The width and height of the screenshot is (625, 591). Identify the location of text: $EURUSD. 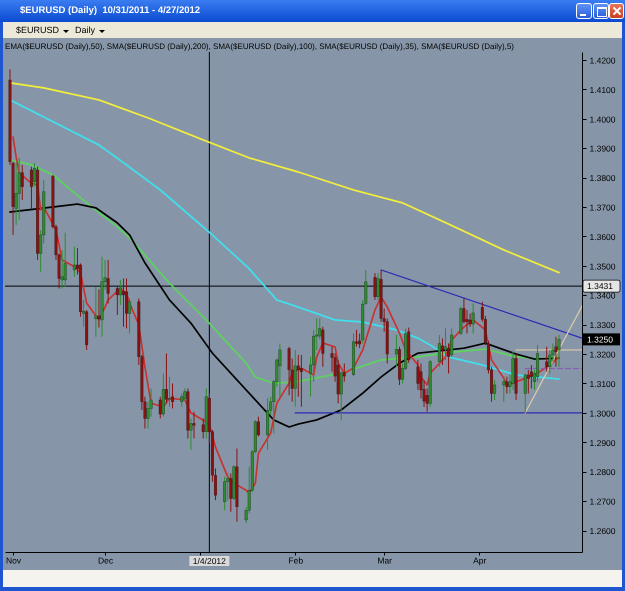
(38, 30).